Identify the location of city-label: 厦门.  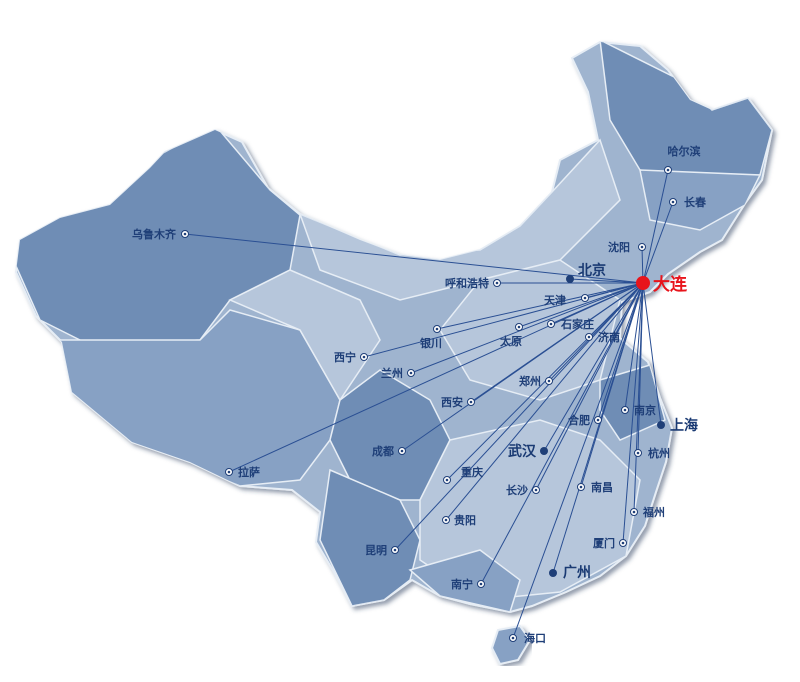
(604, 543).